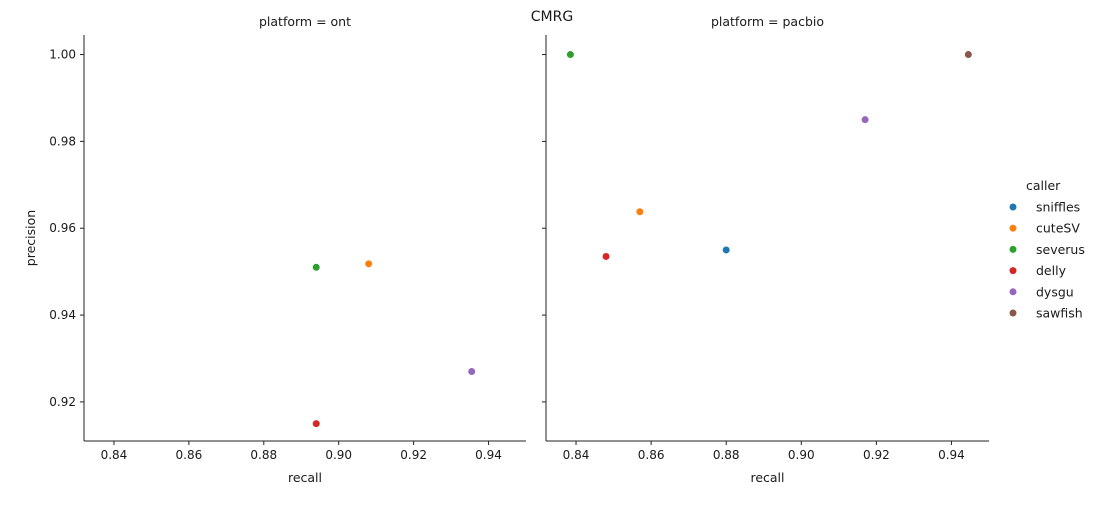  I want to click on y-tick-label: 0.94, so click(62, 315).